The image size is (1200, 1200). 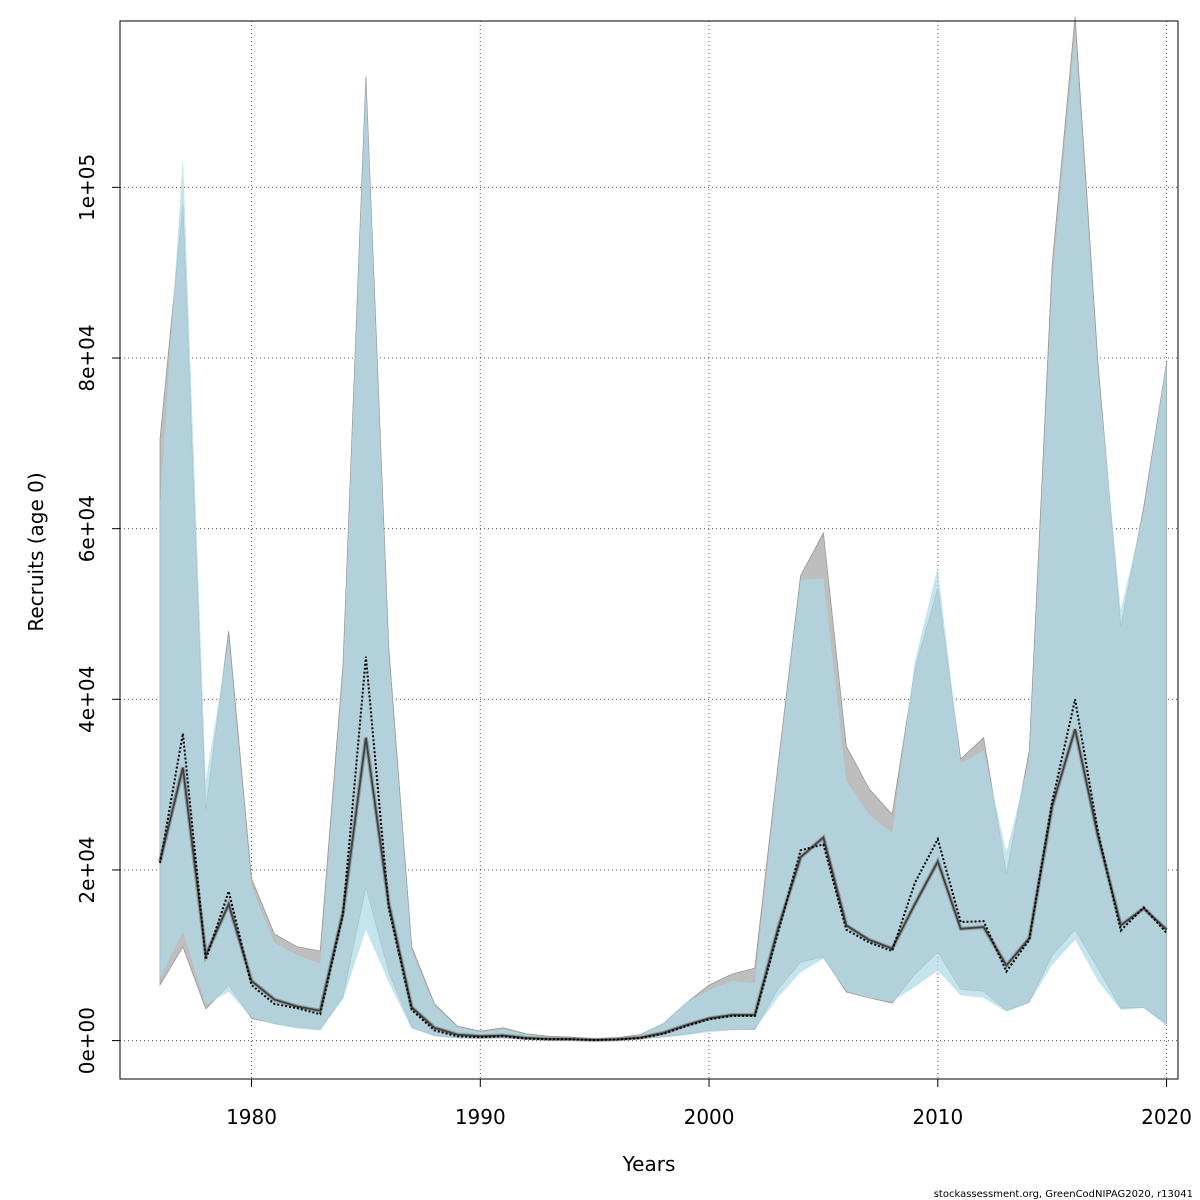 What do you see at coordinates (709, 1117) in the screenshot?
I see `x-tick-label-2000: 2000` at bounding box center [709, 1117].